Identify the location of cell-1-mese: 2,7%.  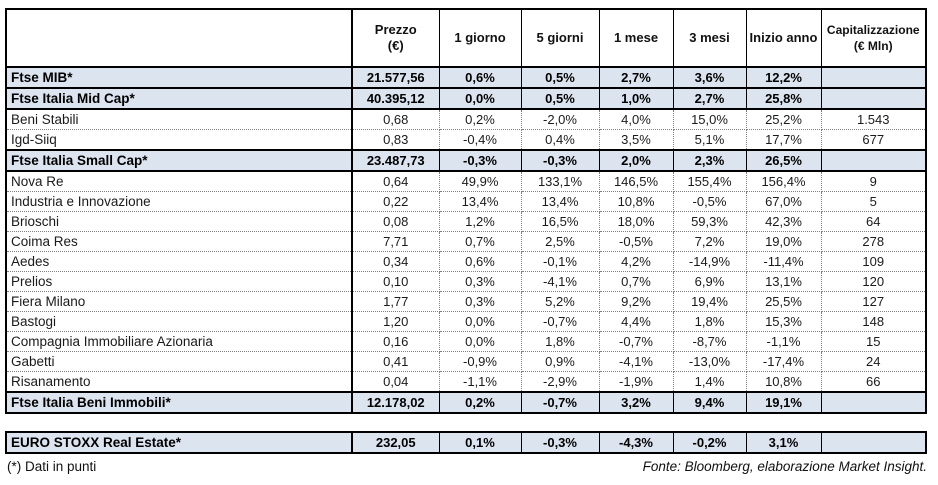
(636, 77).